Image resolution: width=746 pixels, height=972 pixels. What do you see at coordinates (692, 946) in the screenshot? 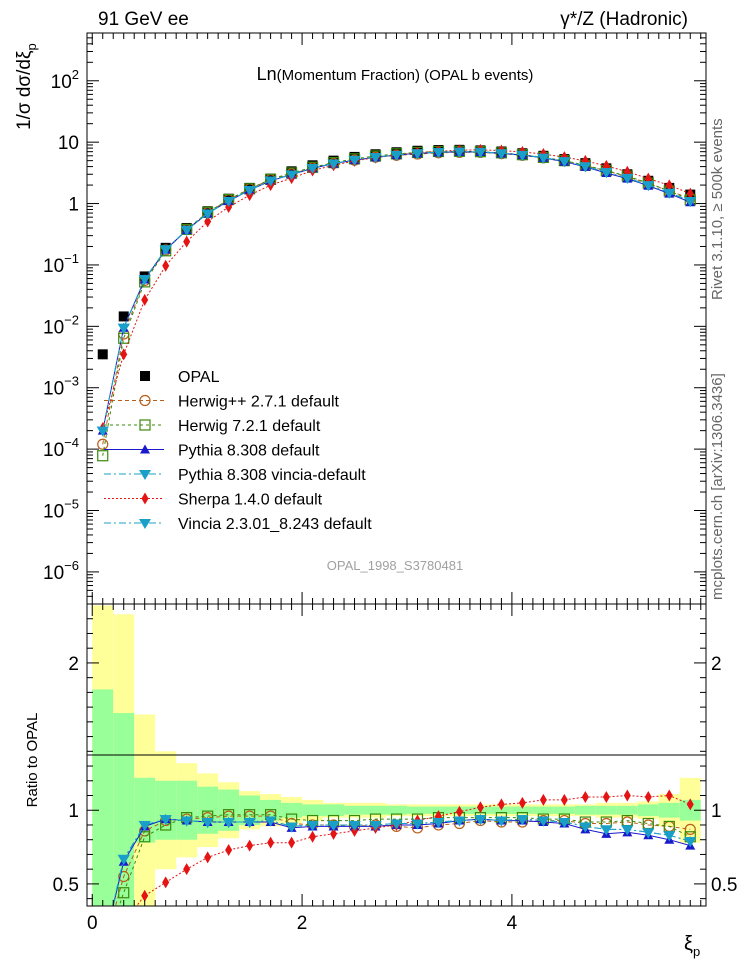
I see `ratio-xlabel: ξp` at bounding box center [692, 946].